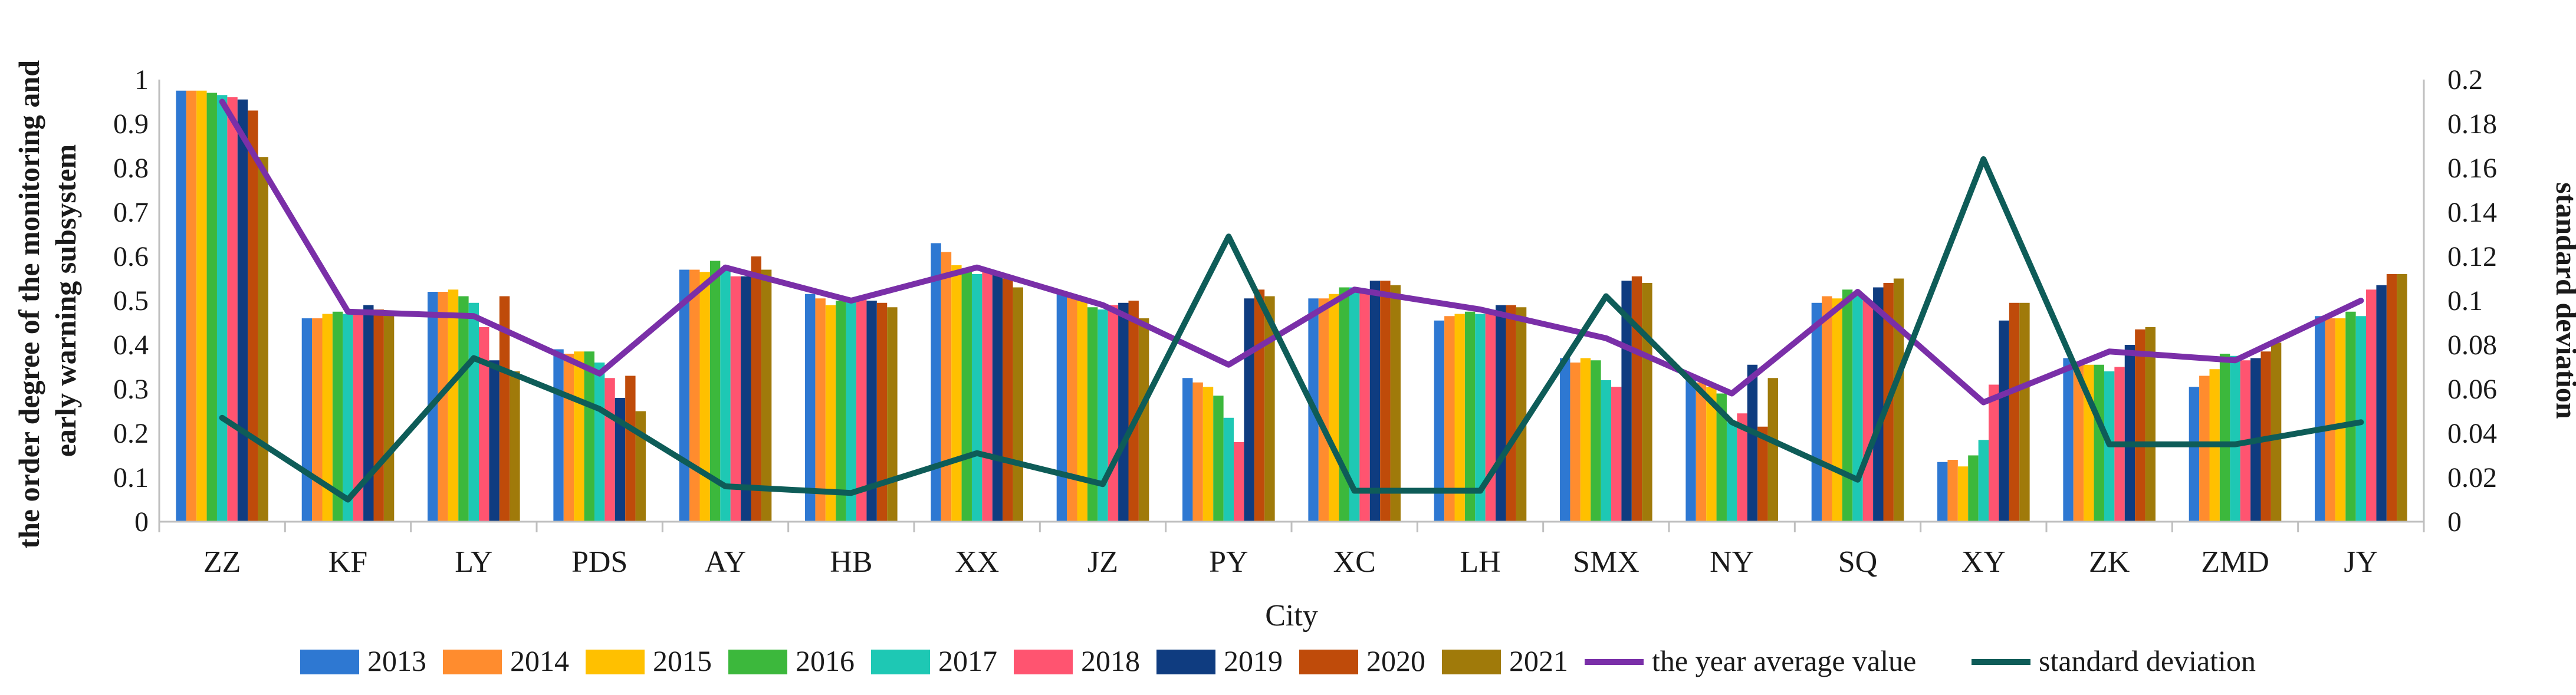  I want to click on bar-2018-PDS, so click(609, 450).